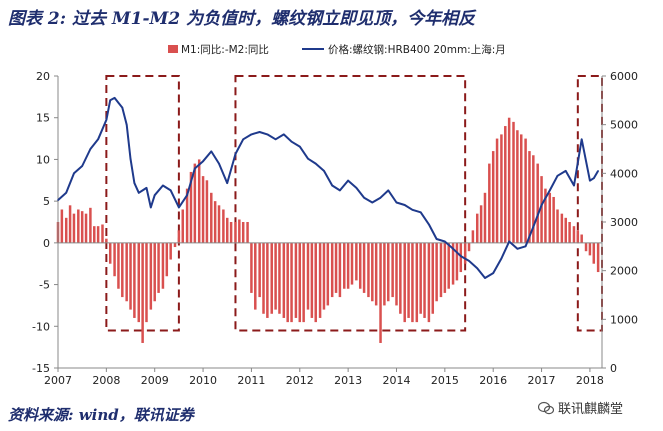 The height and width of the screenshot is (431, 663). What do you see at coordinates (620, 222) in the screenshot?
I see `y-right-axis-ticks: 6000 5000 4000 3000 2000 1000 0` at bounding box center [620, 222].